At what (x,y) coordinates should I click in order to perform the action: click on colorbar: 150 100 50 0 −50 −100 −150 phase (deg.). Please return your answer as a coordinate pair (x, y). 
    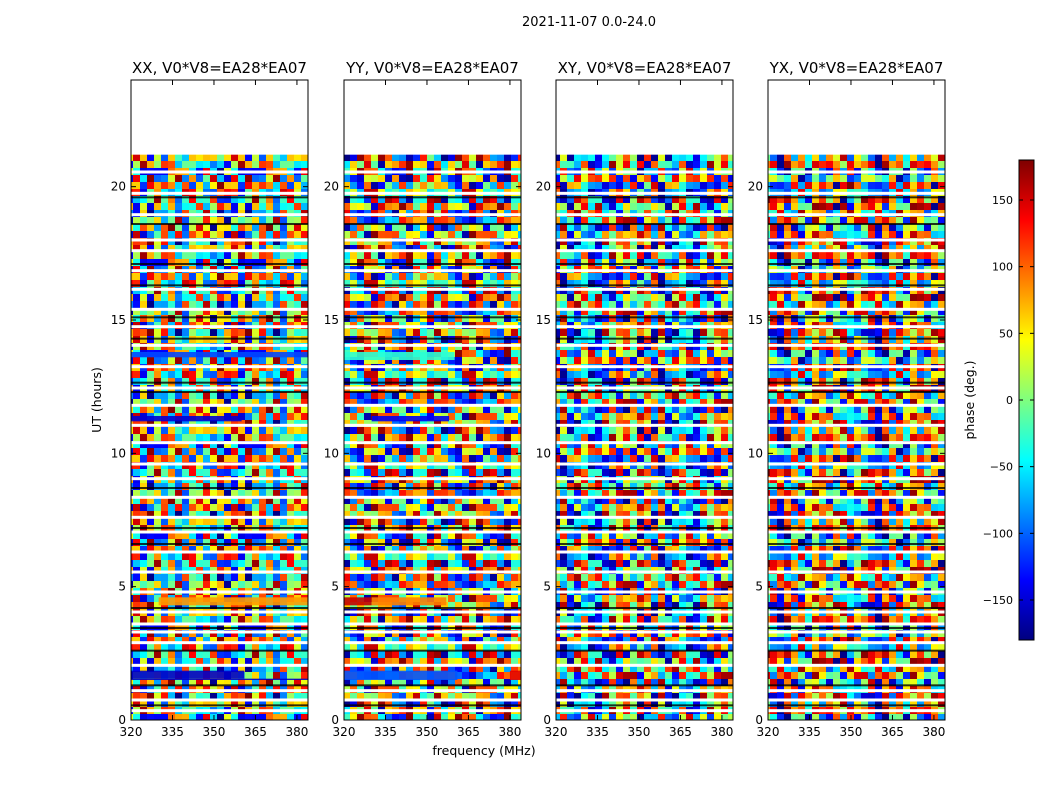
    Looking at the image, I should click on (998, 400).